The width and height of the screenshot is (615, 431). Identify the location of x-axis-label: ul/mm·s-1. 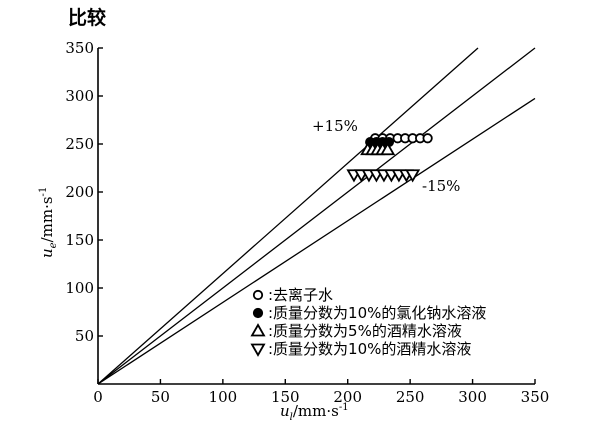
(314, 412).